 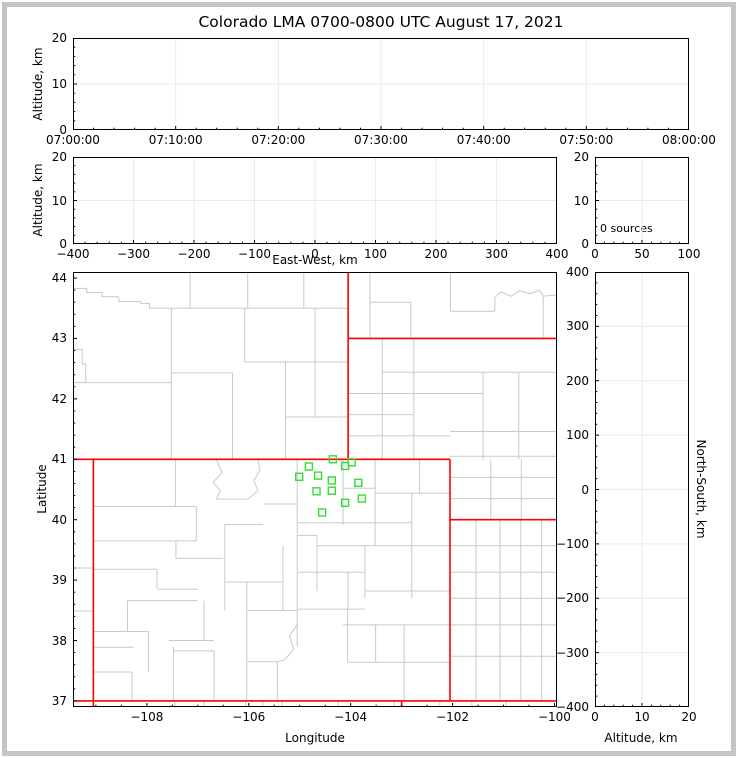 What do you see at coordinates (572, 652) in the screenshot?
I see `y-tick-label: −300` at bounding box center [572, 652].